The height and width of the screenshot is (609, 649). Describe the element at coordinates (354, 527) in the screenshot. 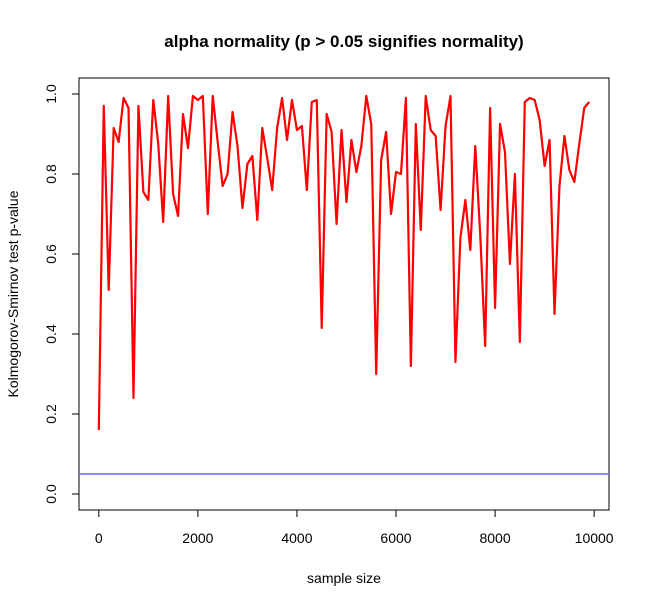

I see `x-axis: 0 2000 4000 6000 8000 10000` at that location.